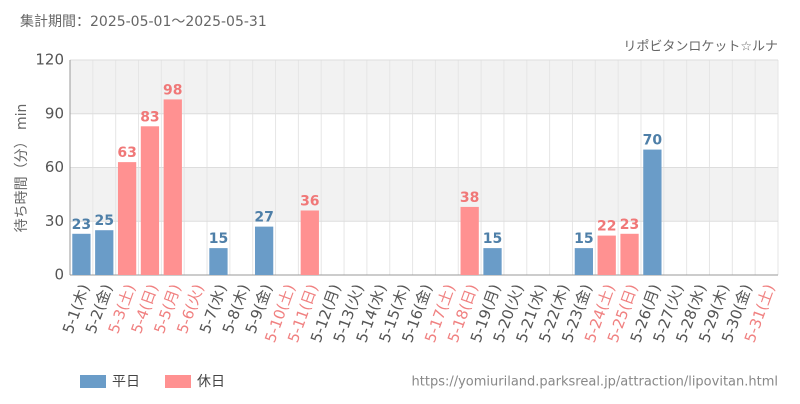  What do you see at coordinates (22, 168) in the screenshot?
I see `y-axis-label: 待ち時間（分） min` at bounding box center [22, 168].